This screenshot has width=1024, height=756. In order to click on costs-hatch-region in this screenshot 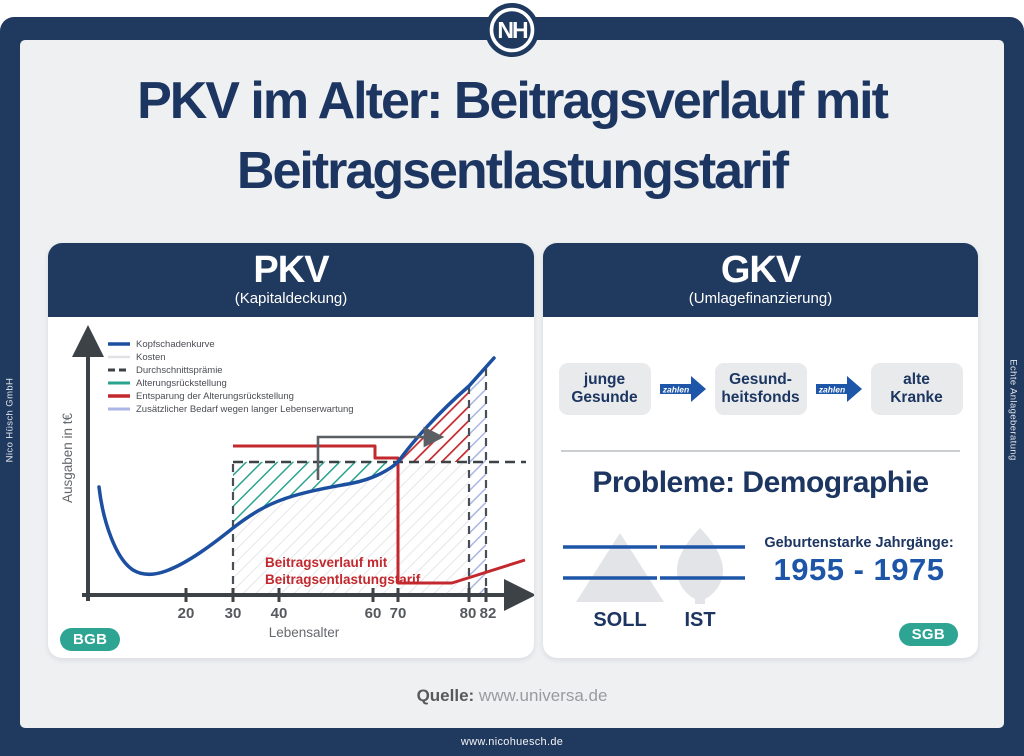, I will do `click(351, 528)`.